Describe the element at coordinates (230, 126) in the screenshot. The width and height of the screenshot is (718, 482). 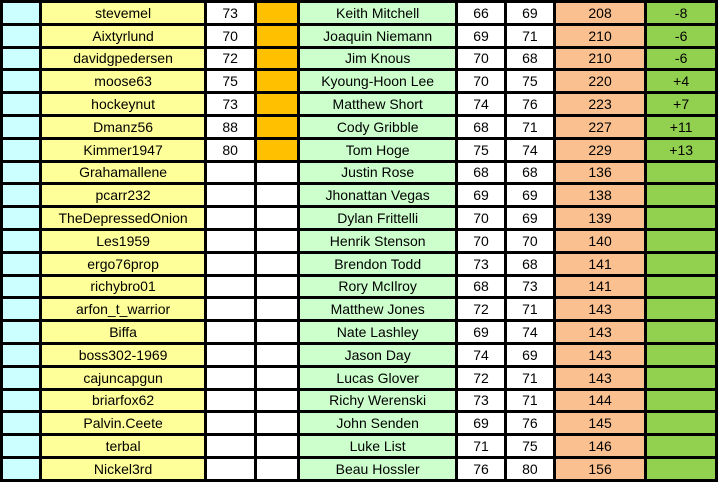
I see `user-score-cell: 88` at that location.